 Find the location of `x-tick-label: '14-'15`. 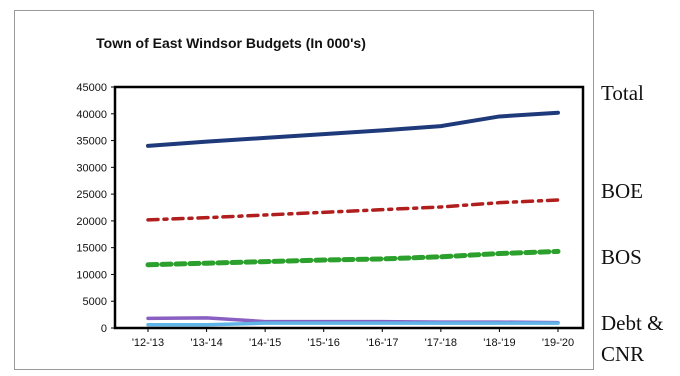

x-tick-label: '14-'15 is located at coordinates (265, 343).